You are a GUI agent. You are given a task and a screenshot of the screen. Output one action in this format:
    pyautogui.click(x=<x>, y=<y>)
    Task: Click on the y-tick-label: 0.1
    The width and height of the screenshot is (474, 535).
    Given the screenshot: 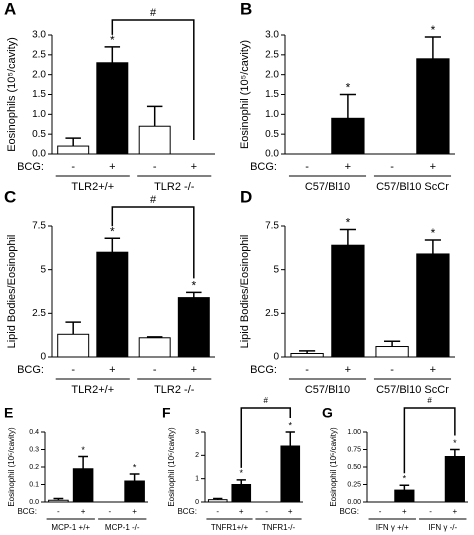 What is the action you would take?
    pyautogui.click(x=34, y=484)
    